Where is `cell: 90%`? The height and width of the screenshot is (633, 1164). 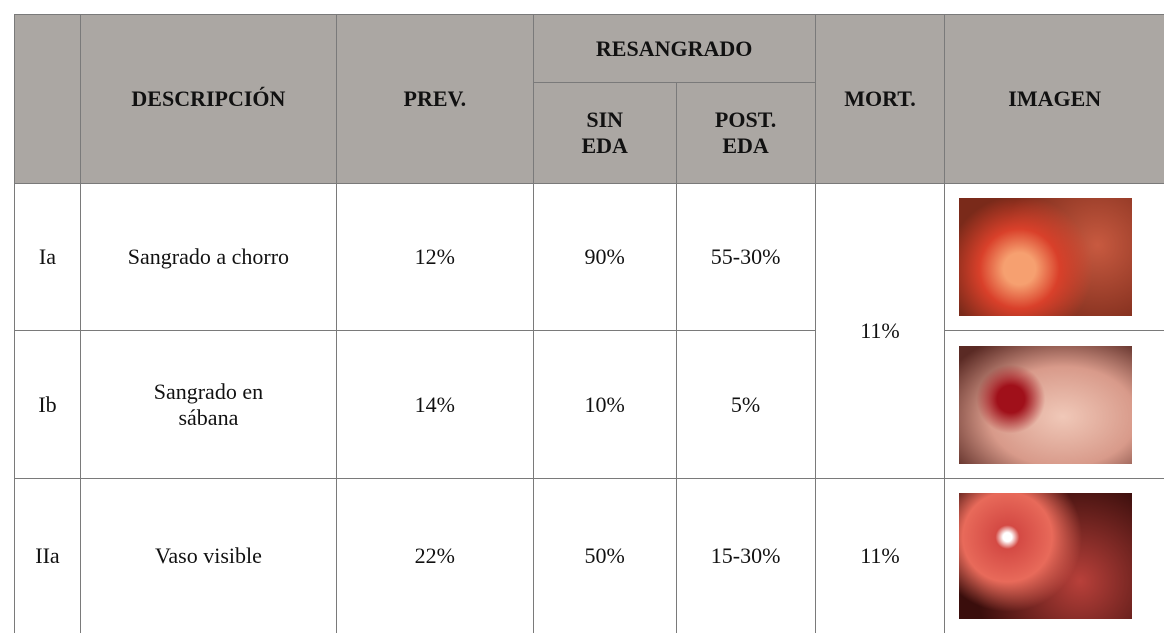
cell: 90% is located at coordinates (604, 257).